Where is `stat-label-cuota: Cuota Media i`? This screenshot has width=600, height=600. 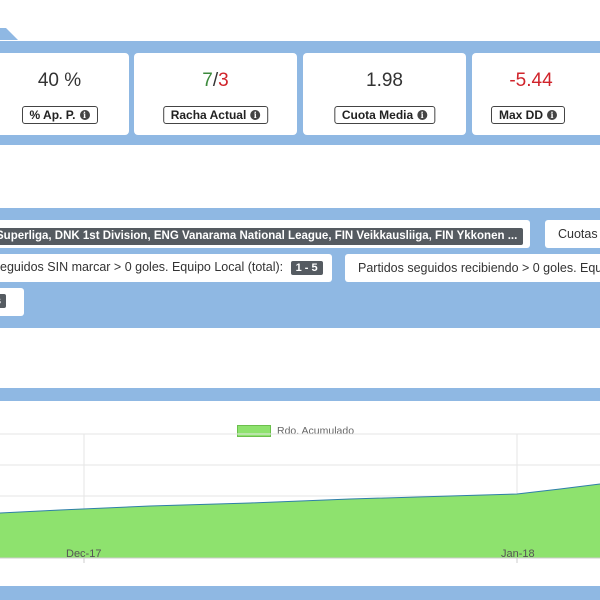 stat-label-cuota: Cuota Media i is located at coordinates (384, 115).